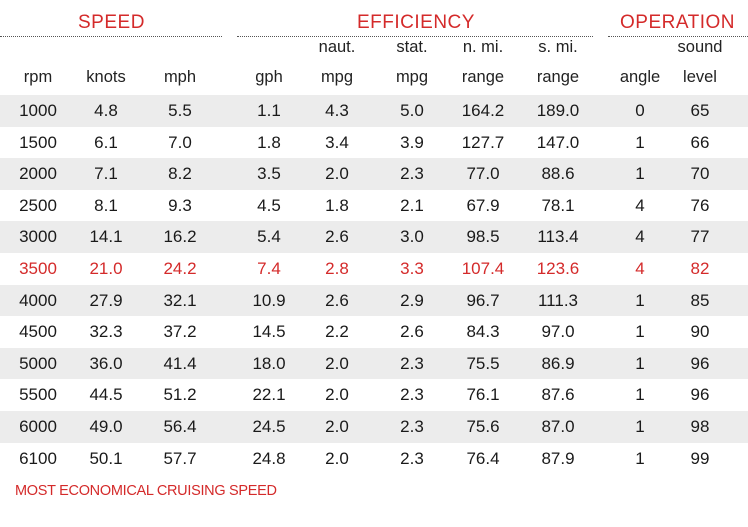 This screenshot has height=527, width=748. I want to click on table-cell: 1000, so click(38, 110).